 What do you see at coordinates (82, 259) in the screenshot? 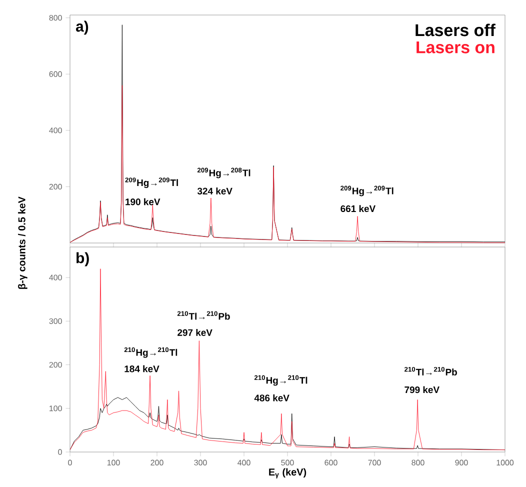
I see `annotation: b)` at bounding box center [82, 259].